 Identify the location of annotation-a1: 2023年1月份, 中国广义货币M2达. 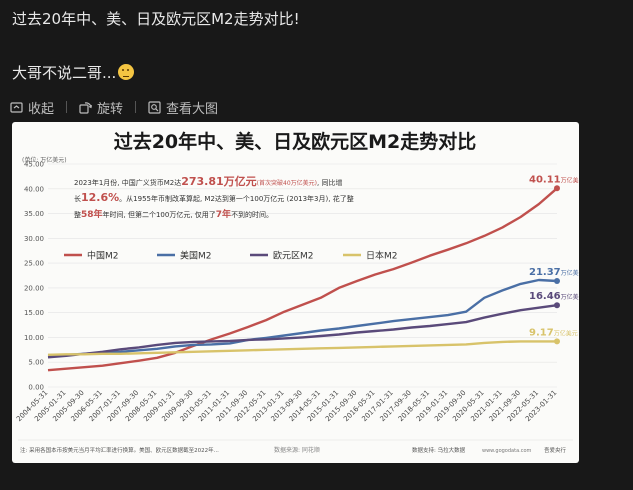
(127, 182).